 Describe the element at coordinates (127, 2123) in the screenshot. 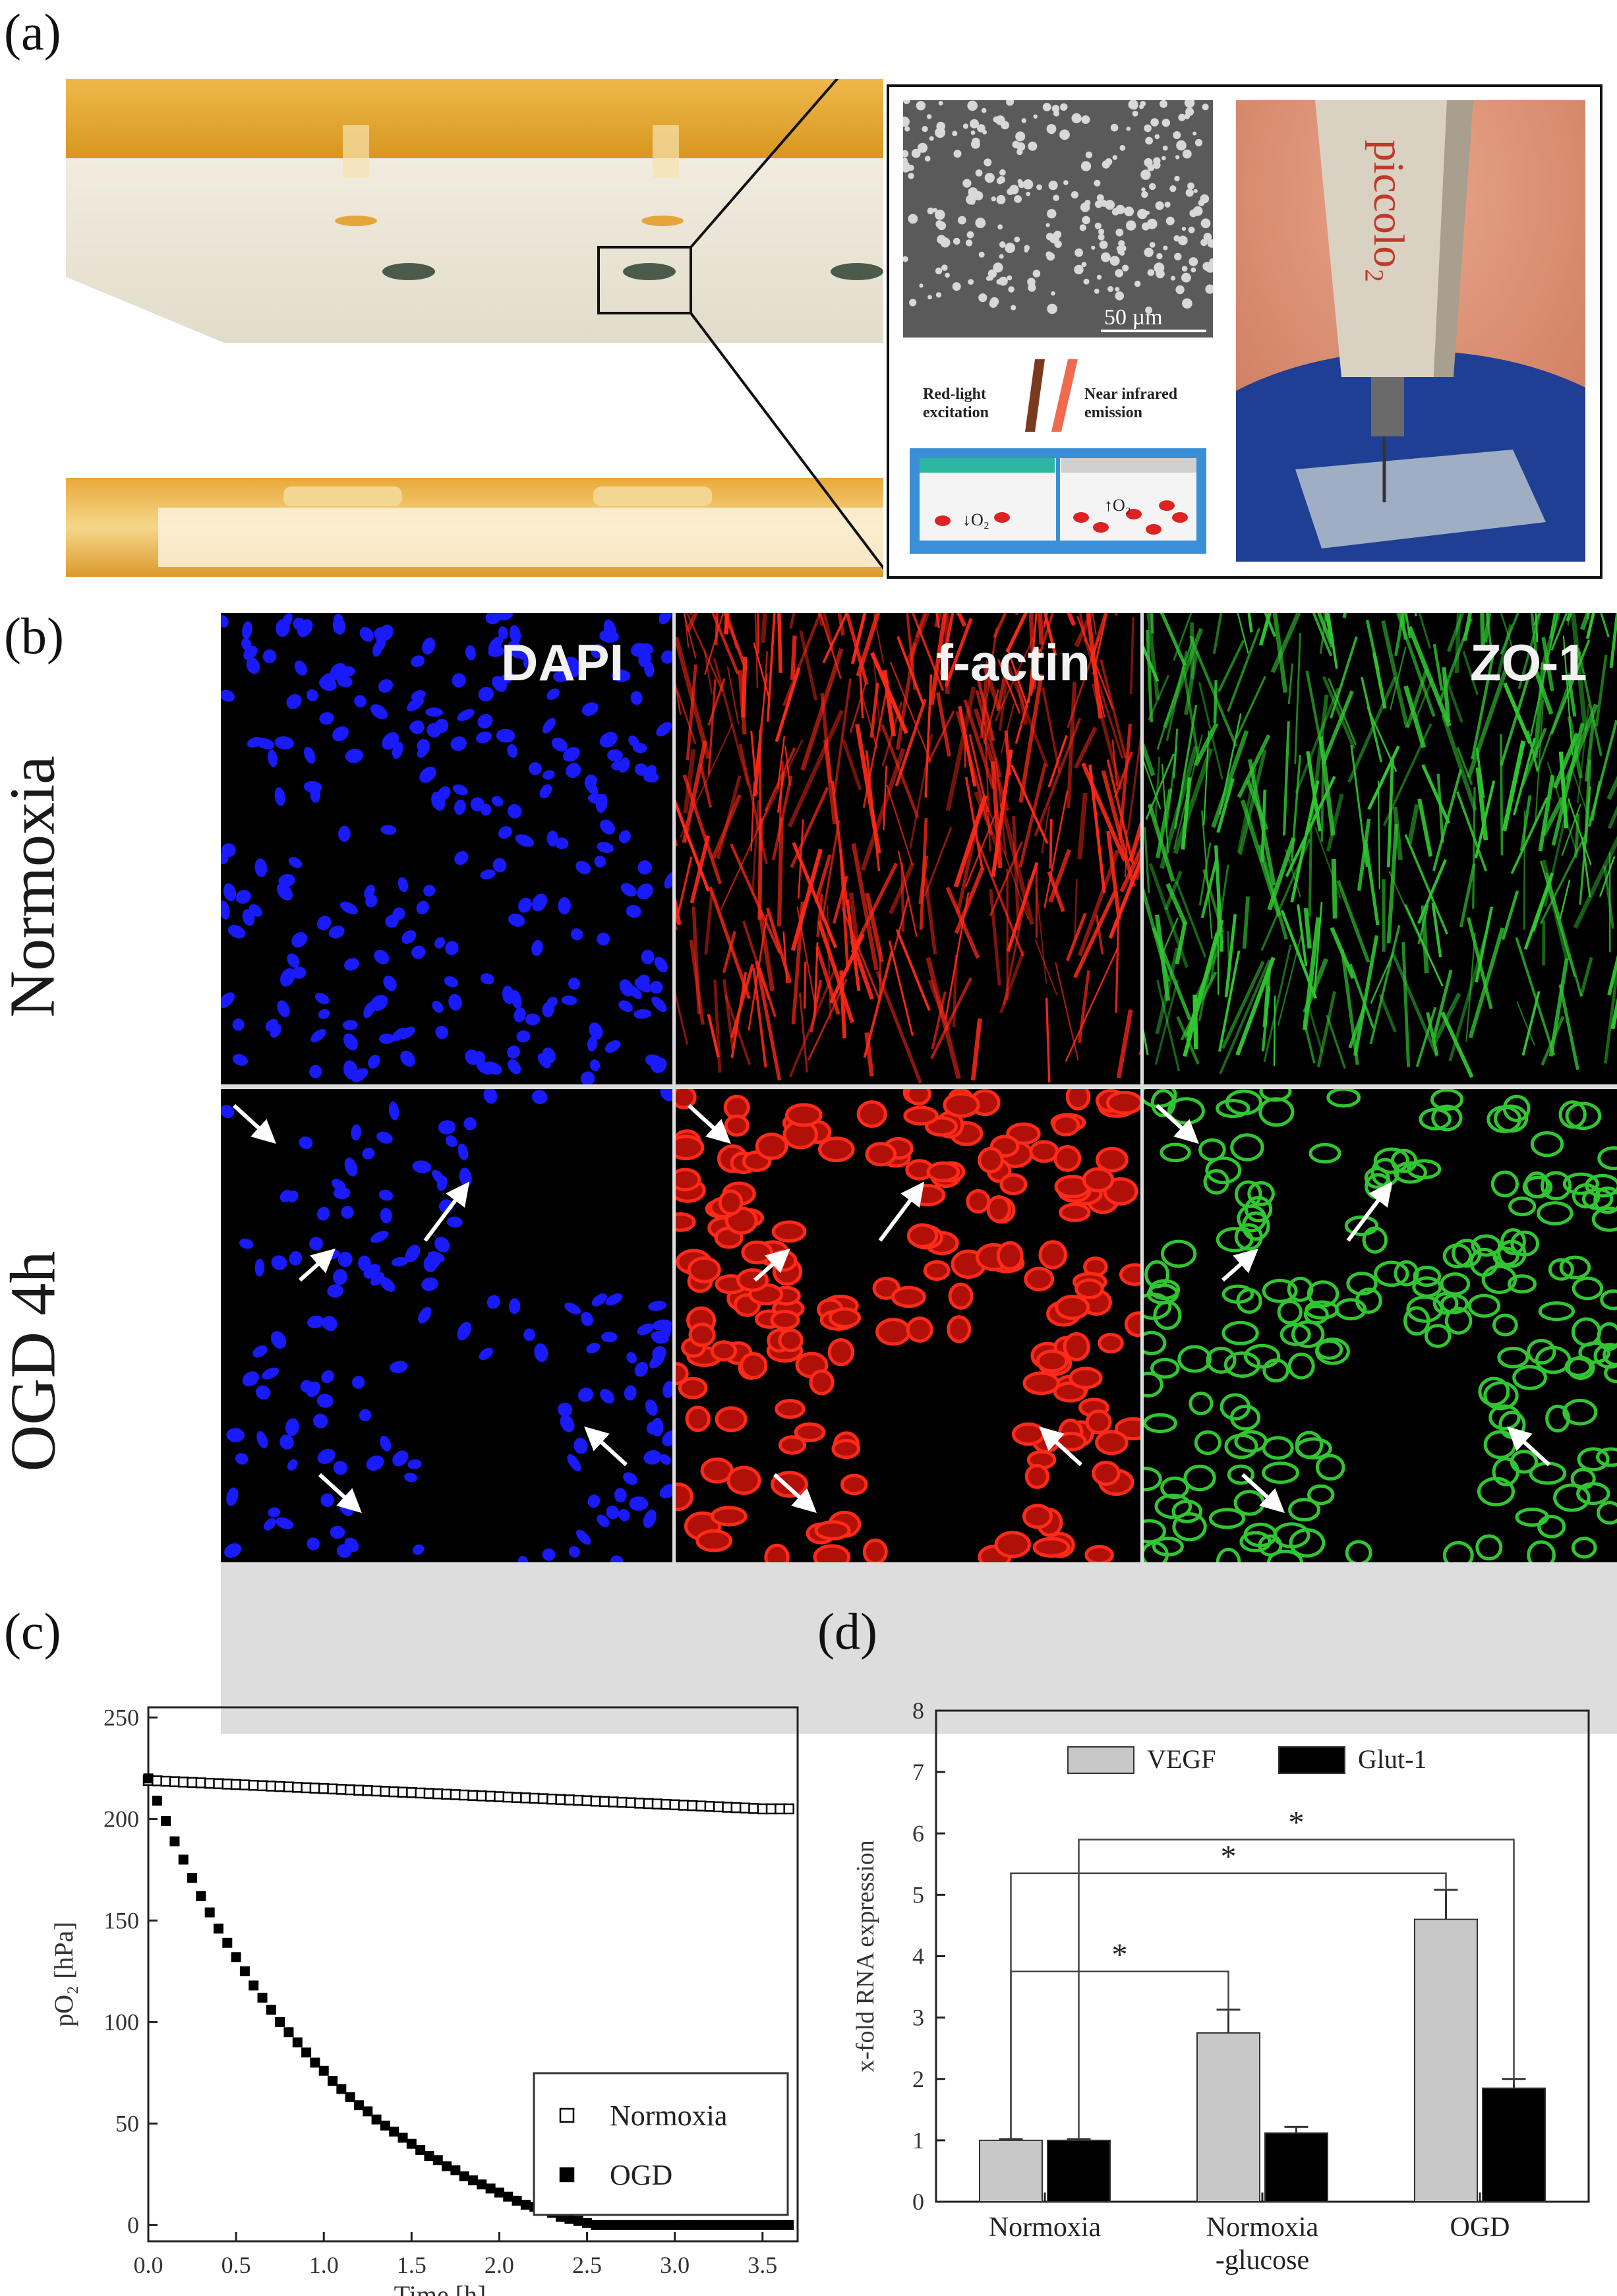

I see `y-tick-label: 50` at that location.